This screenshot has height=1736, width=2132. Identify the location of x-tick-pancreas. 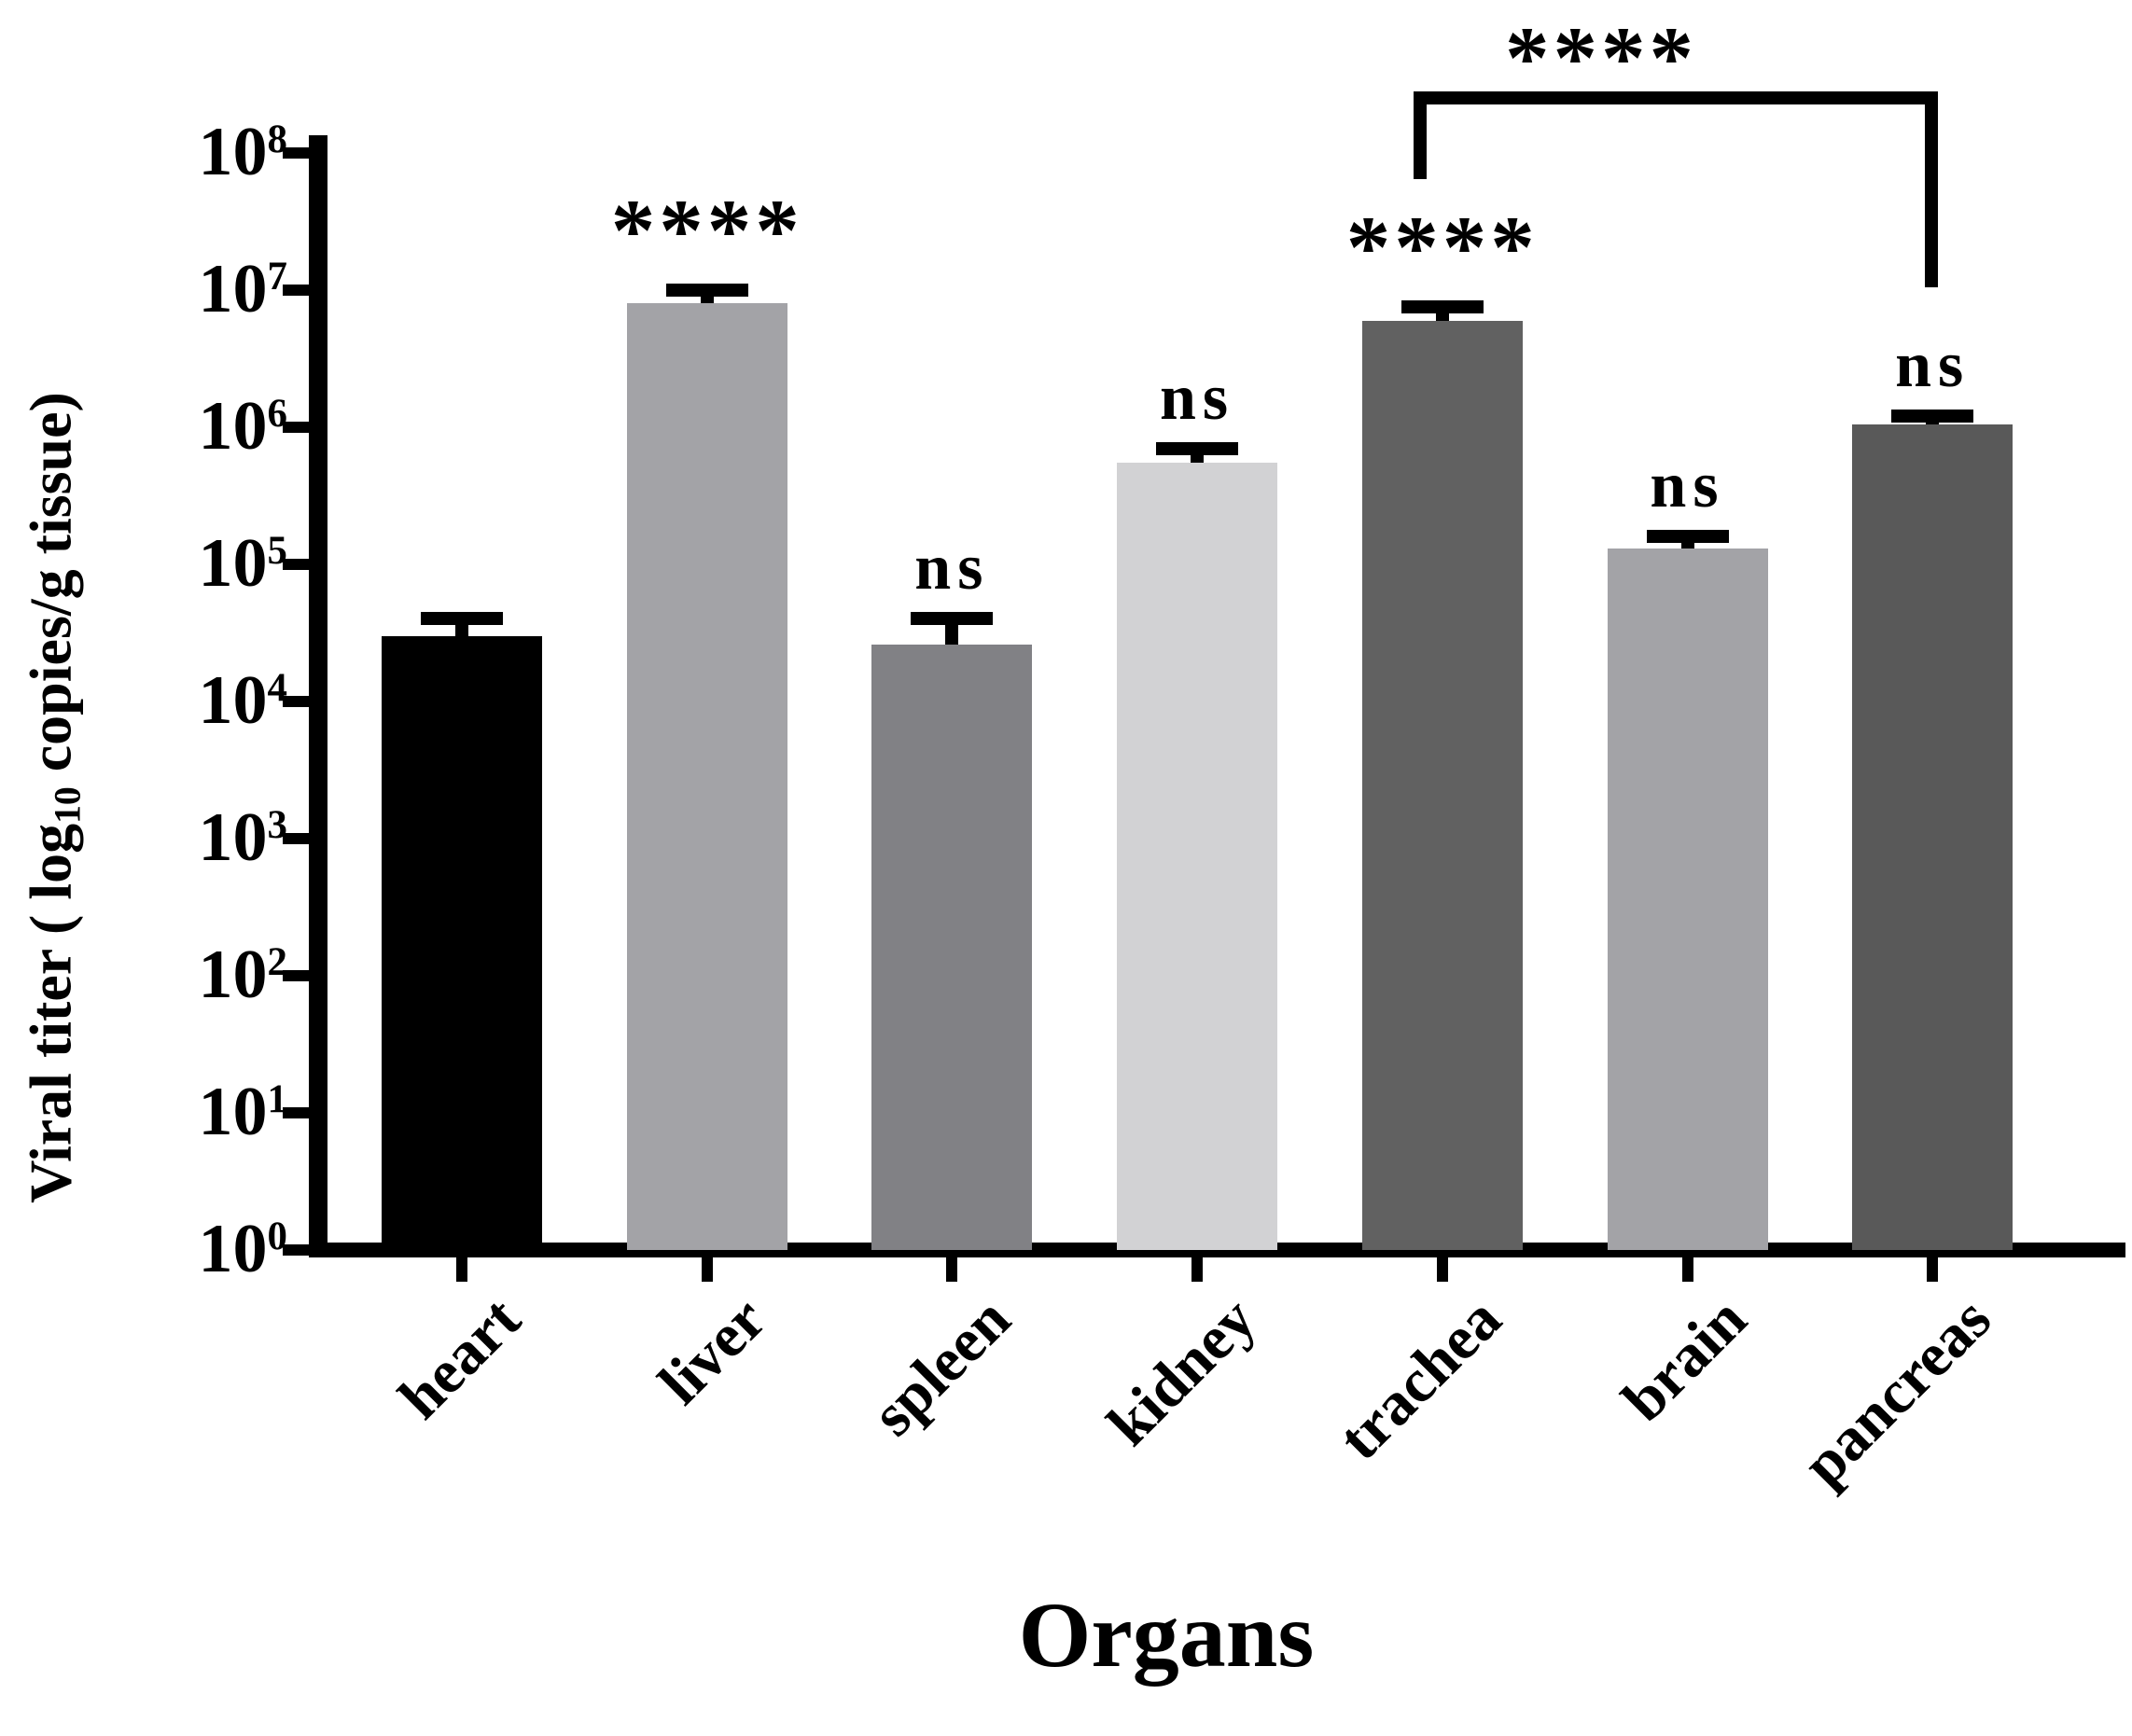
(1933, 1269).